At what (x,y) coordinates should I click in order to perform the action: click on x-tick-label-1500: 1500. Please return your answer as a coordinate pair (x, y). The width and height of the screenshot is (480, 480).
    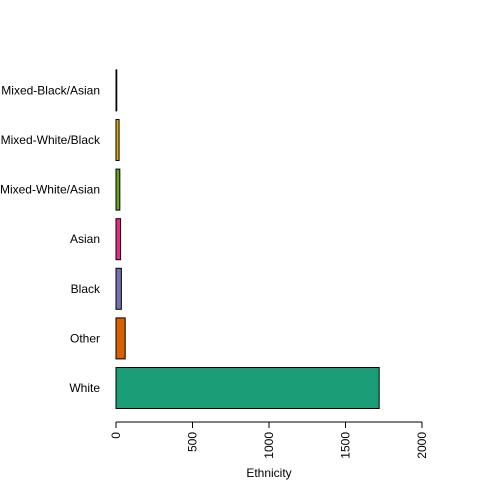
    Looking at the image, I should click on (346, 445).